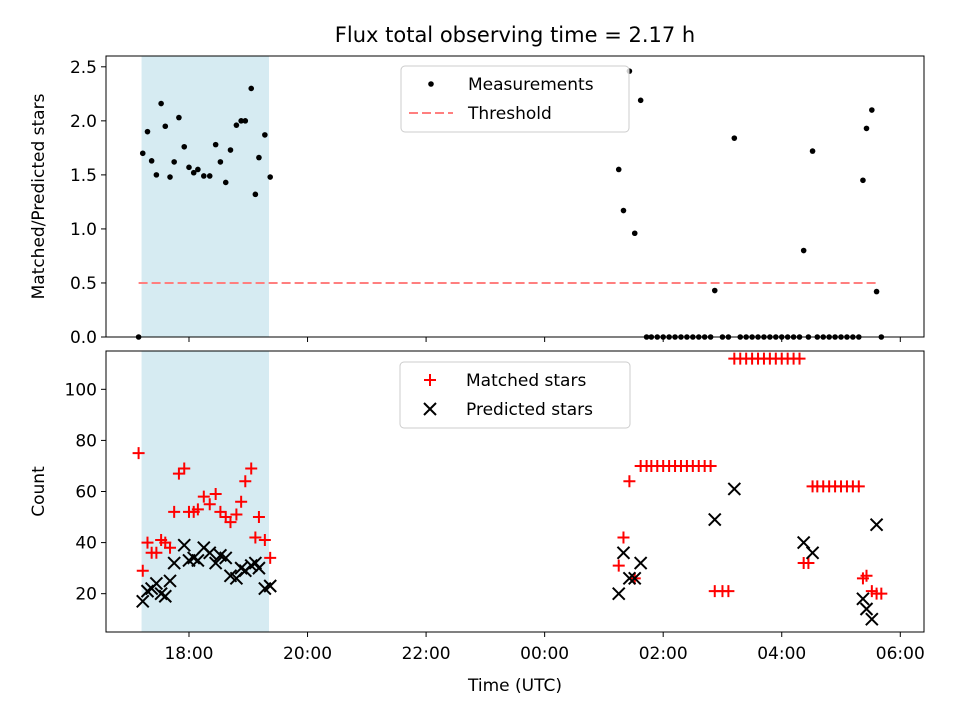  Describe the element at coordinates (514, 686) in the screenshot. I see `x-axis-label: Time (UTC)` at that location.